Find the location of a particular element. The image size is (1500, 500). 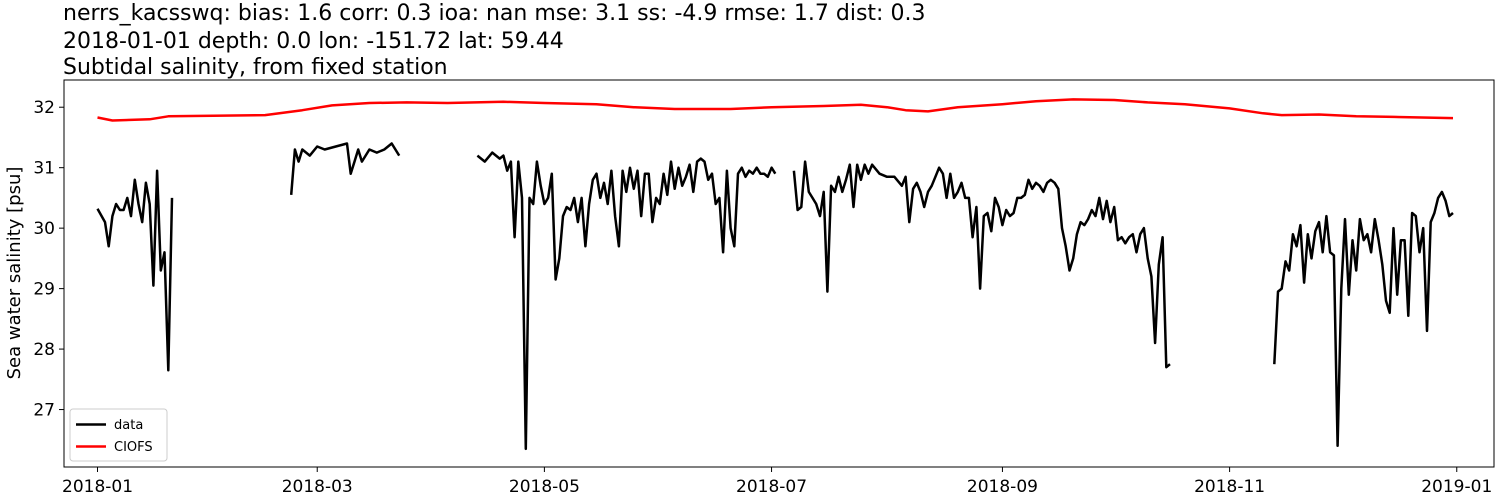

y-axis: 27 28 29 30 31 32 is located at coordinates (48, 259).